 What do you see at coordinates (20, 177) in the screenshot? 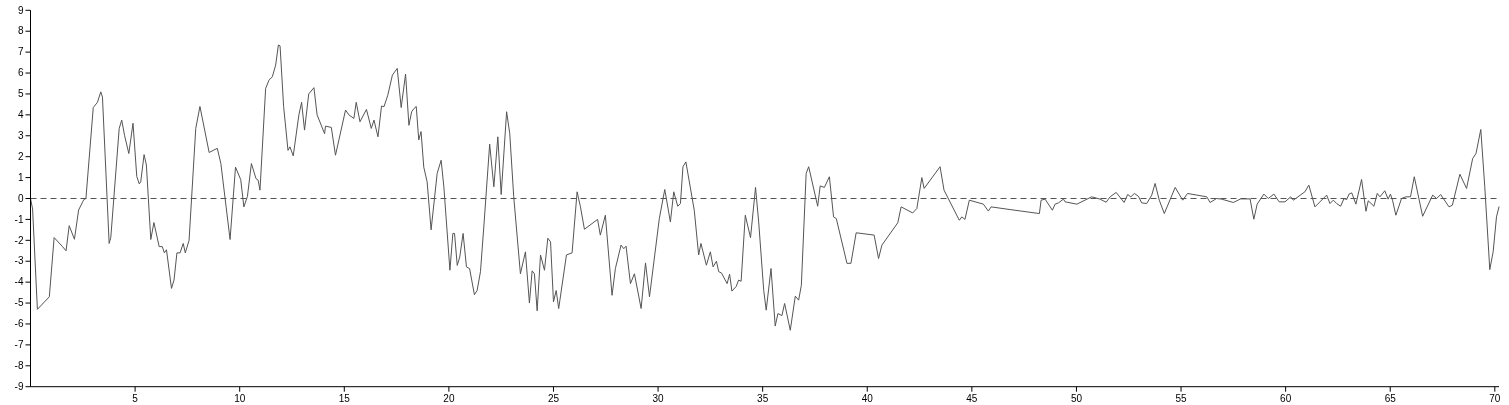
I see `y-tick-label: 1` at bounding box center [20, 177].